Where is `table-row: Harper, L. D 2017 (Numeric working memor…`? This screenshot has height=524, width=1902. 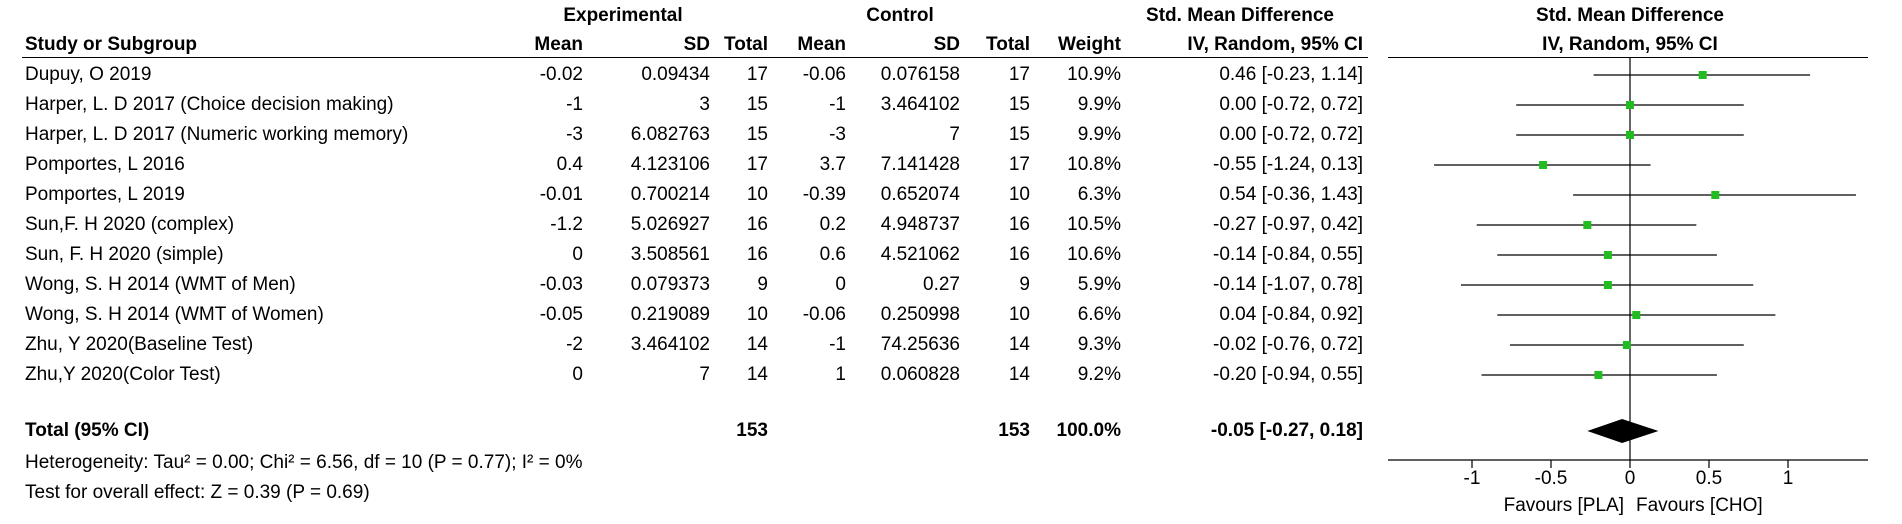
table-row: Harper, L. D 2017 (Numeric working memor… is located at coordinates (685, 135).